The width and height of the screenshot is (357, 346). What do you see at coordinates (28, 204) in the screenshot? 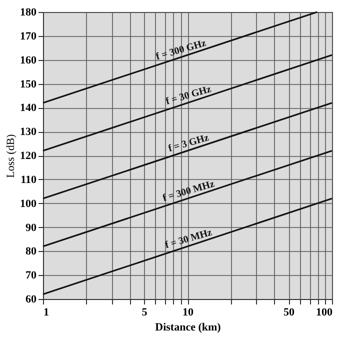
I see `y-tick-label: 100` at bounding box center [28, 204].